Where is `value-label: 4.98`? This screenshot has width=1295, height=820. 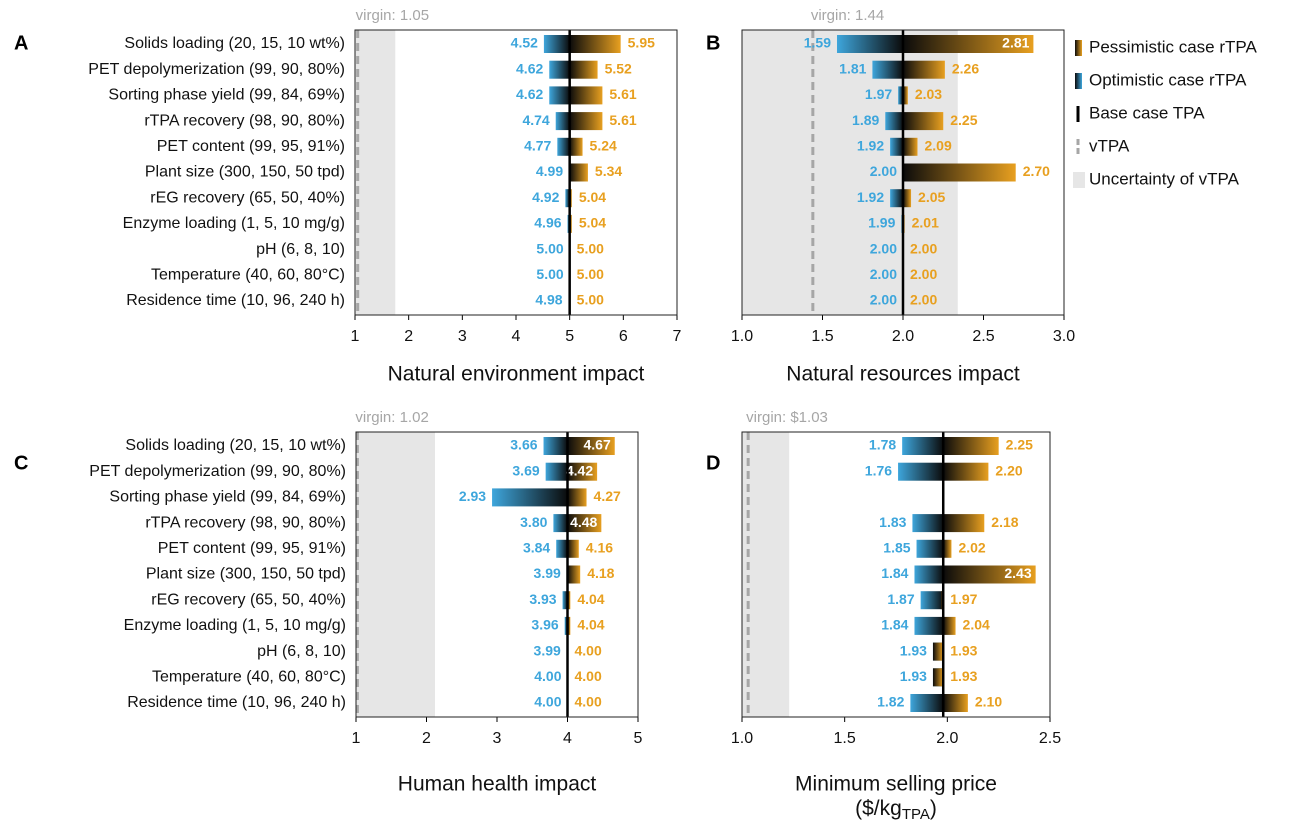 value-label: 4.98 is located at coordinates (548, 300).